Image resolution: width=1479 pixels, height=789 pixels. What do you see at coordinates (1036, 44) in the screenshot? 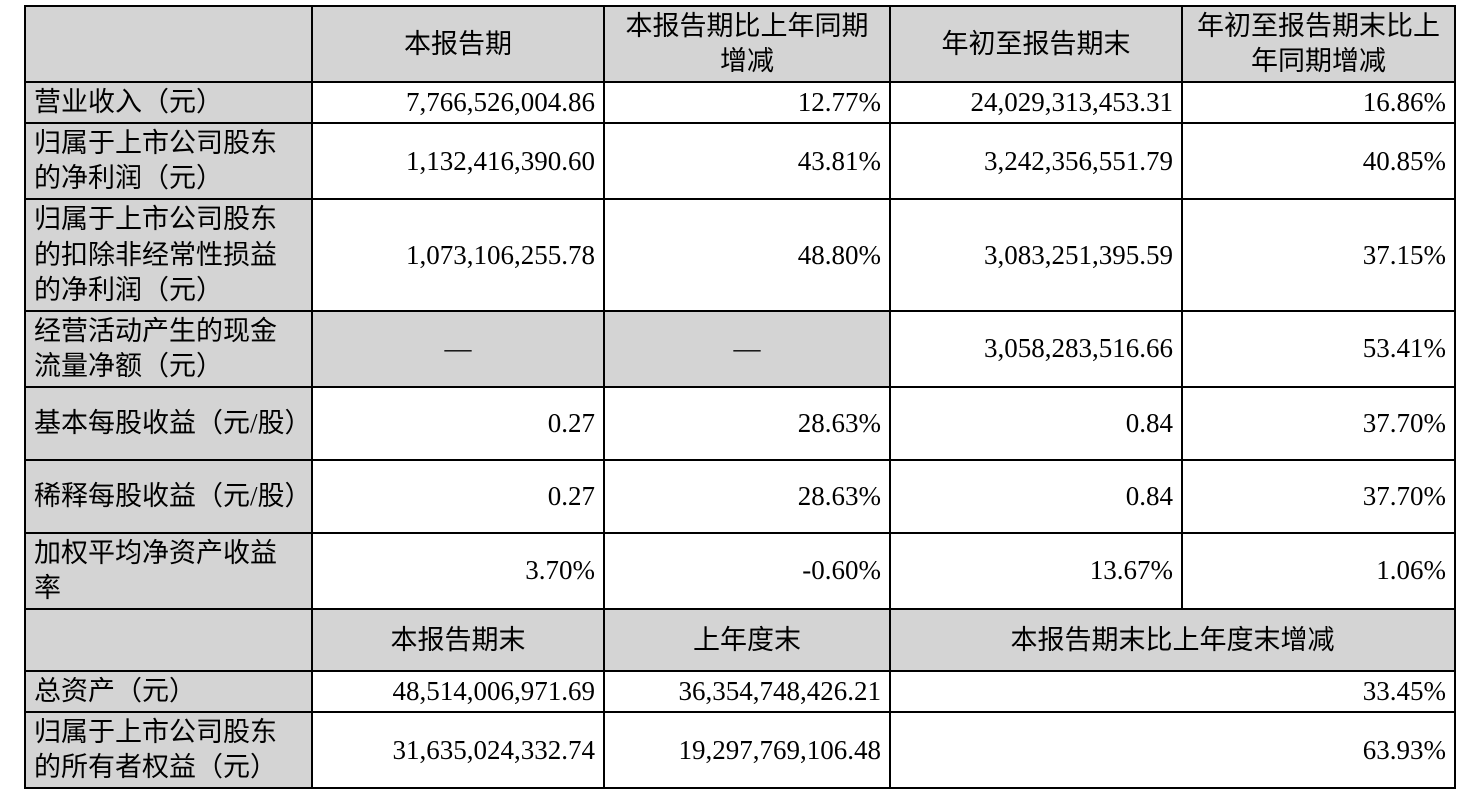
I see `column-header-ytd: 年初至报告期末` at bounding box center [1036, 44].